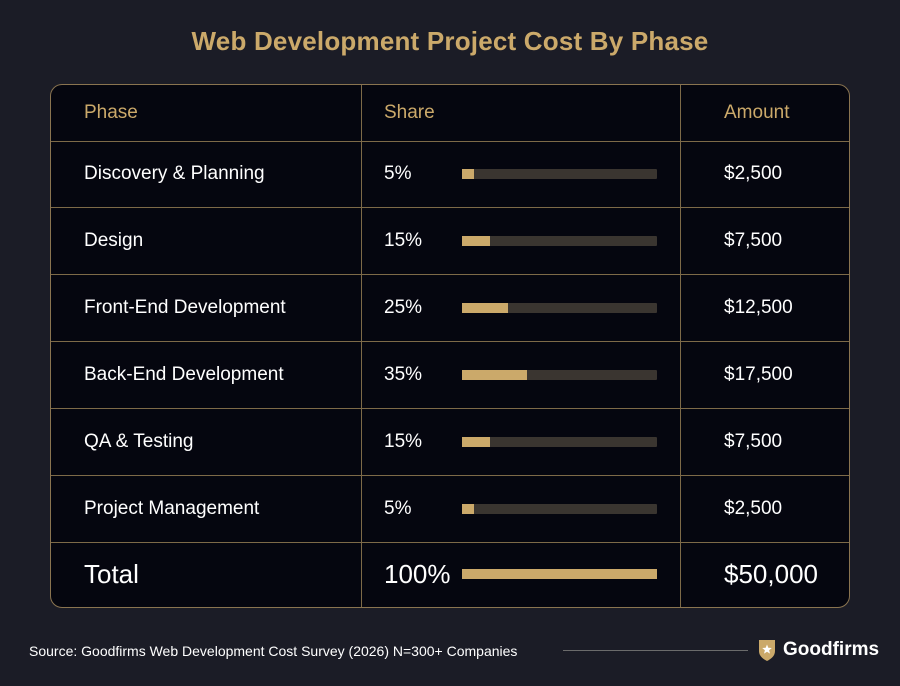  What do you see at coordinates (114, 240) in the screenshot?
I see `phase-label: Design` at bounding box center [114, 240].